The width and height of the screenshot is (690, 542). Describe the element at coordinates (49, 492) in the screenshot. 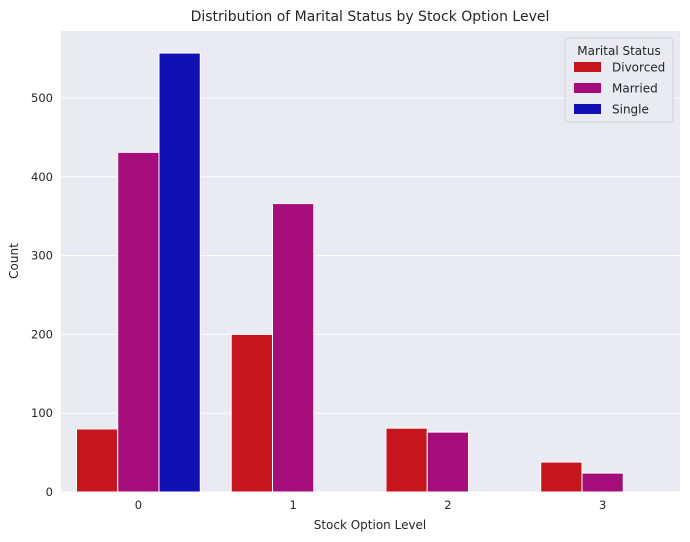

I see `y-tick-label: 0` at that location.